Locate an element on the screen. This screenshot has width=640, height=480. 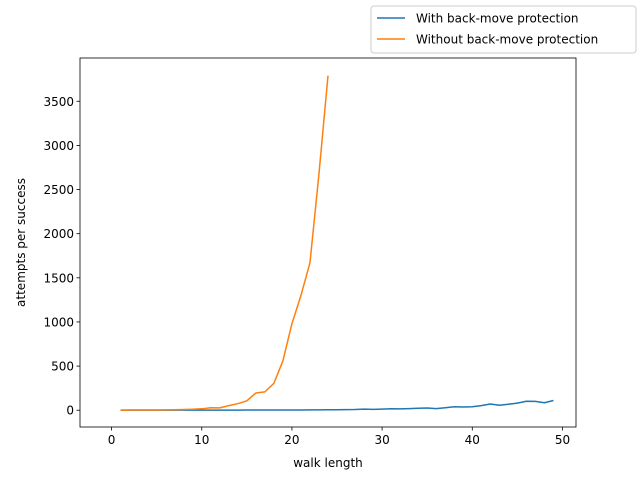
x-tick-label: 20 is located at coordinates (291, 440).